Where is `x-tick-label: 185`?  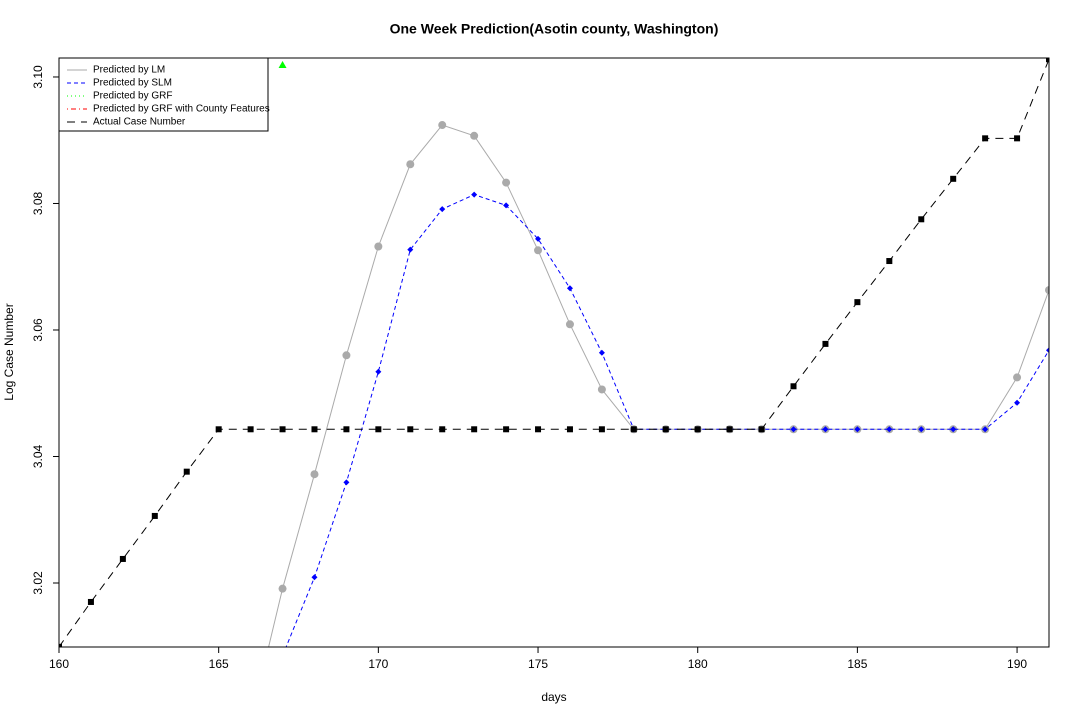 x-tick-label: 185 is located at coordinates (857, 664).